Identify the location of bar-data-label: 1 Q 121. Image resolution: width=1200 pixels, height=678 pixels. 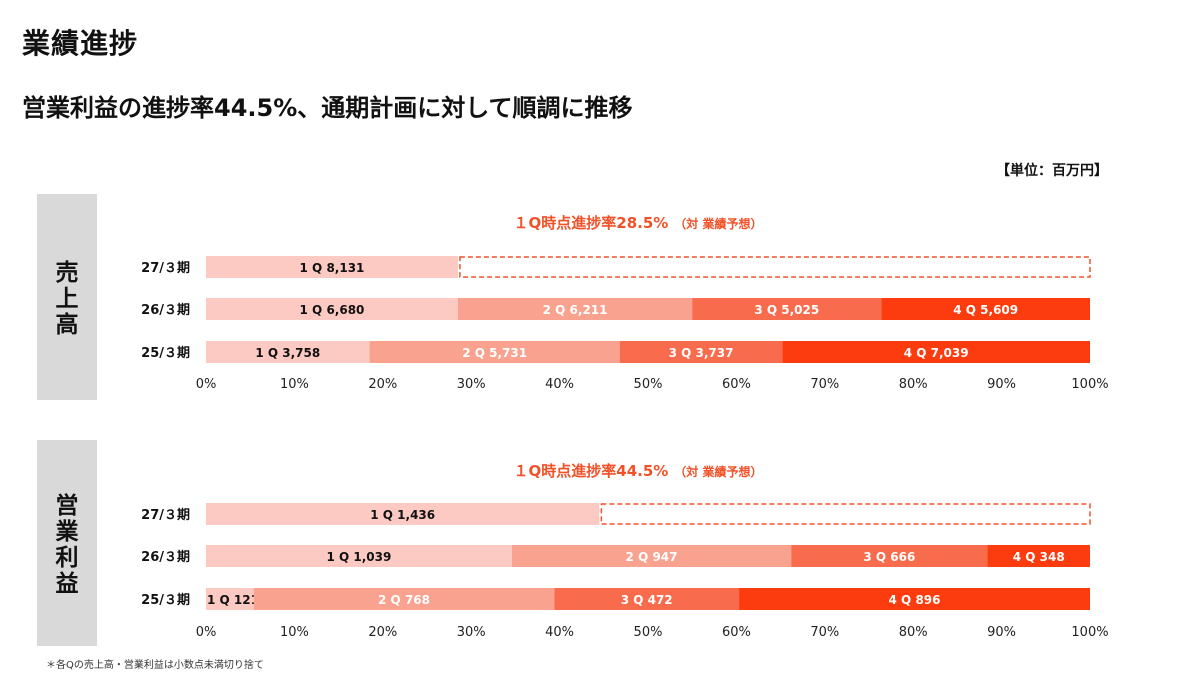
(233, 600).